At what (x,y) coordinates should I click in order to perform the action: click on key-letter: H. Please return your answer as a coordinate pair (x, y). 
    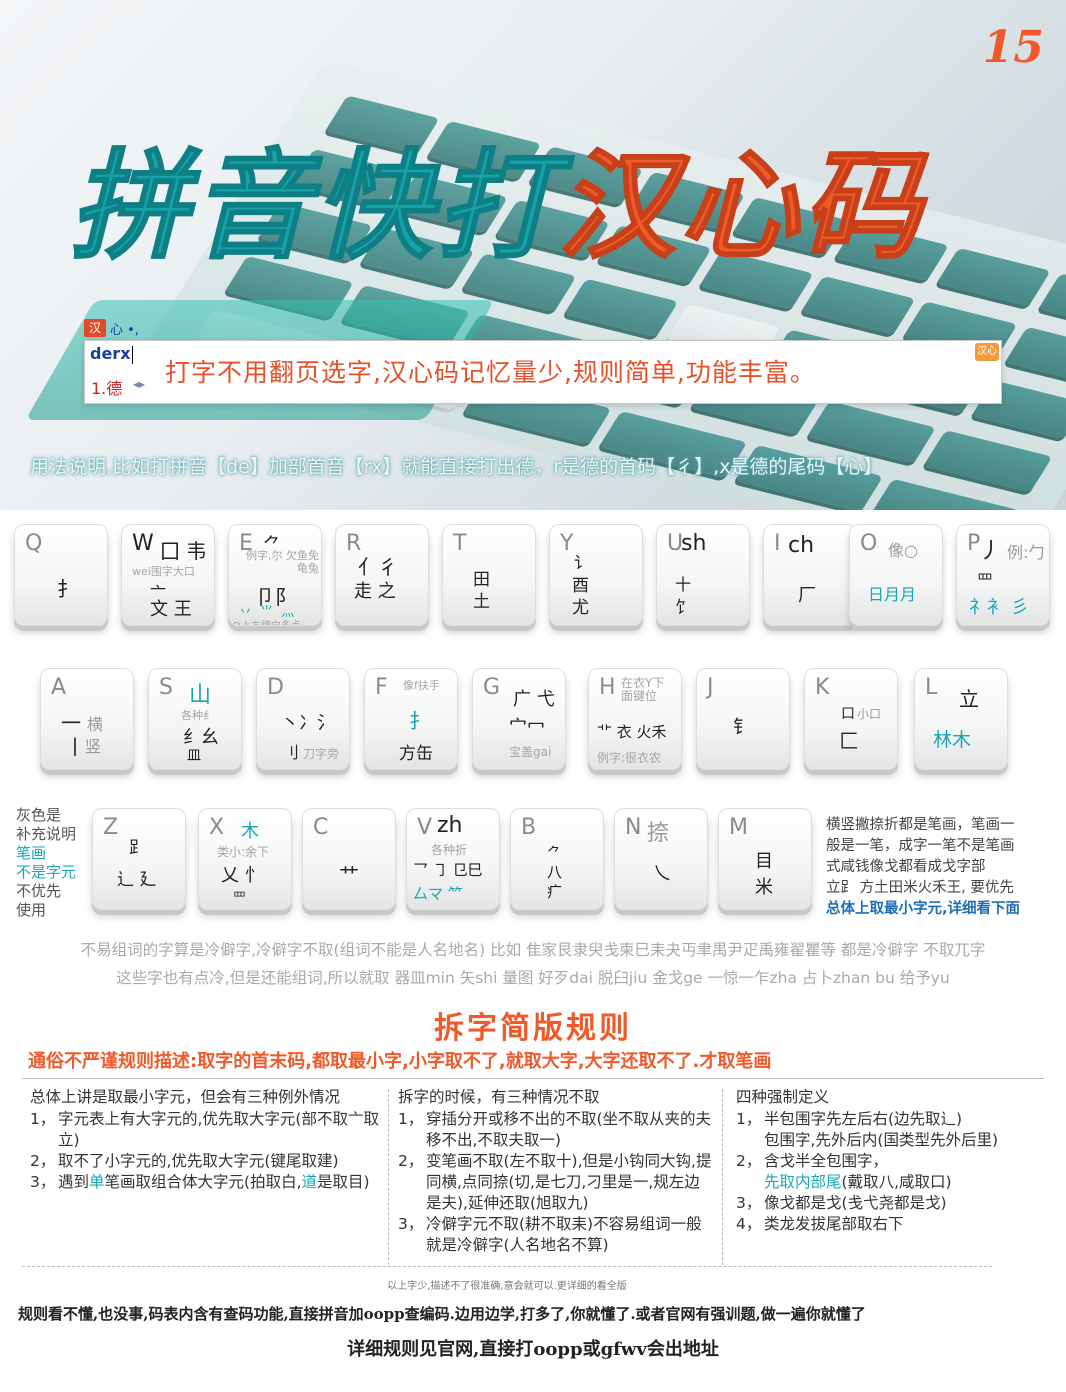
    Looking at the image, I should click on (607, 687).